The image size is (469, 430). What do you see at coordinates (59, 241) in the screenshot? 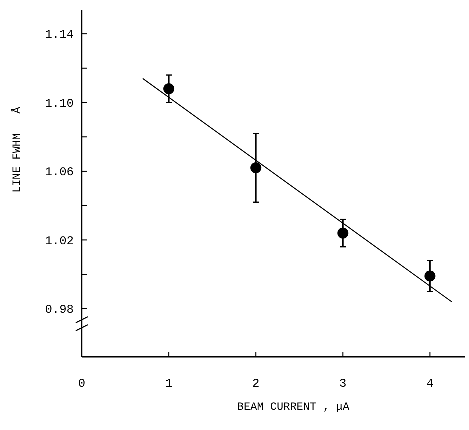
I see `y-tick-label: 1.02` at bounding box center [59, 241].